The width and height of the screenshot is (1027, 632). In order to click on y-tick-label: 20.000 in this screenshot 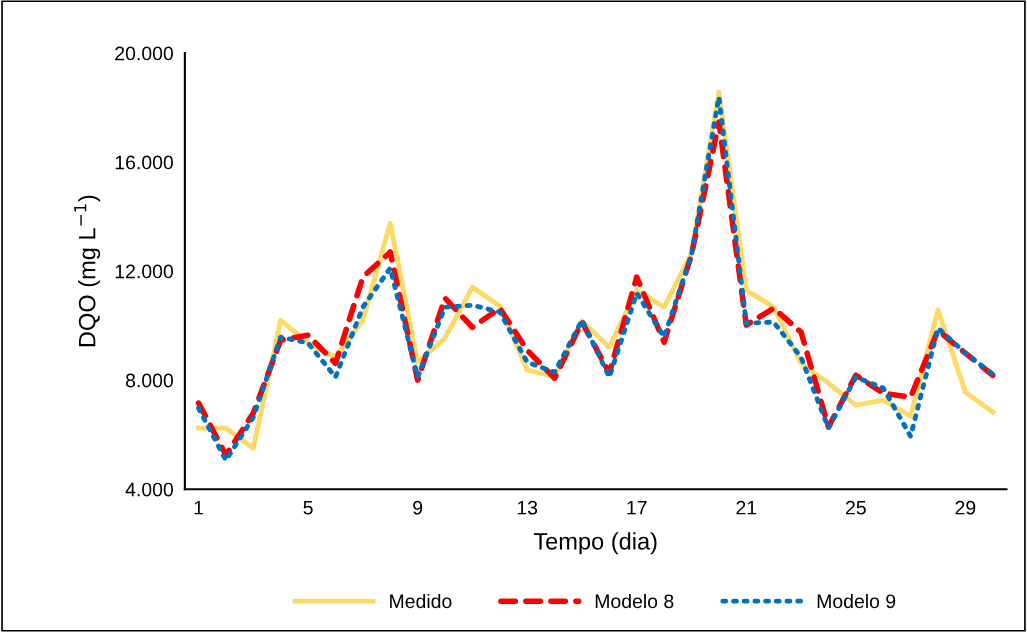, I will do `click(144, 53)`.